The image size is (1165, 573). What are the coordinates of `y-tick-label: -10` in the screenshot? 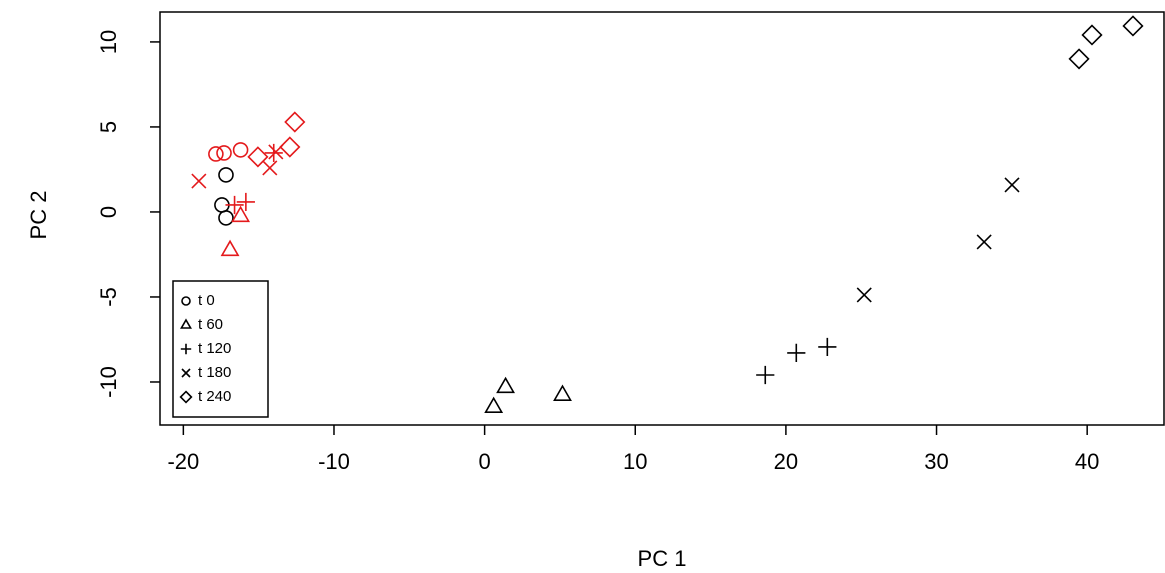 It's located at (108, 382).